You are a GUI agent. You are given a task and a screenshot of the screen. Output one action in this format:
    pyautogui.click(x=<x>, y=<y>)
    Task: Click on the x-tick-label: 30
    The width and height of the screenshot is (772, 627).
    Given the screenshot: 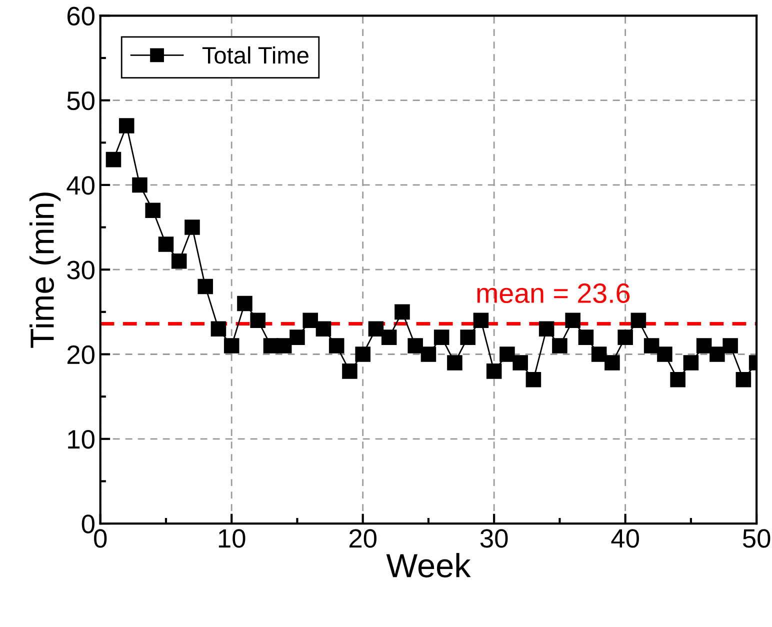 What is the action you would take?
    pyautogui.click(x=494, y=538)
    